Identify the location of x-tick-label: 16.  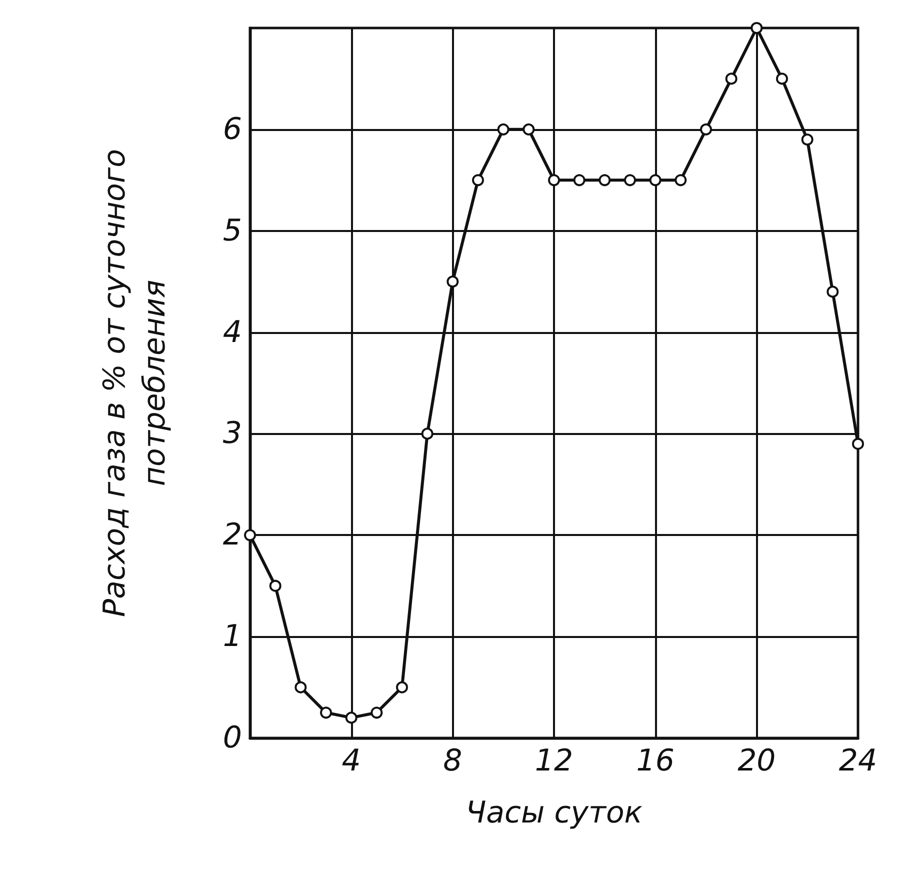
(655, 761).